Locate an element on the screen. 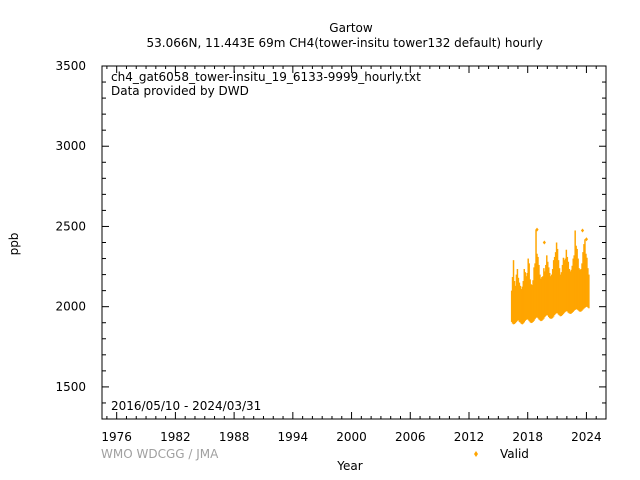 This screenshot has height=480, width=640. data-provider-annotation: Data provided by DWD is located at coordinates (180, 91).